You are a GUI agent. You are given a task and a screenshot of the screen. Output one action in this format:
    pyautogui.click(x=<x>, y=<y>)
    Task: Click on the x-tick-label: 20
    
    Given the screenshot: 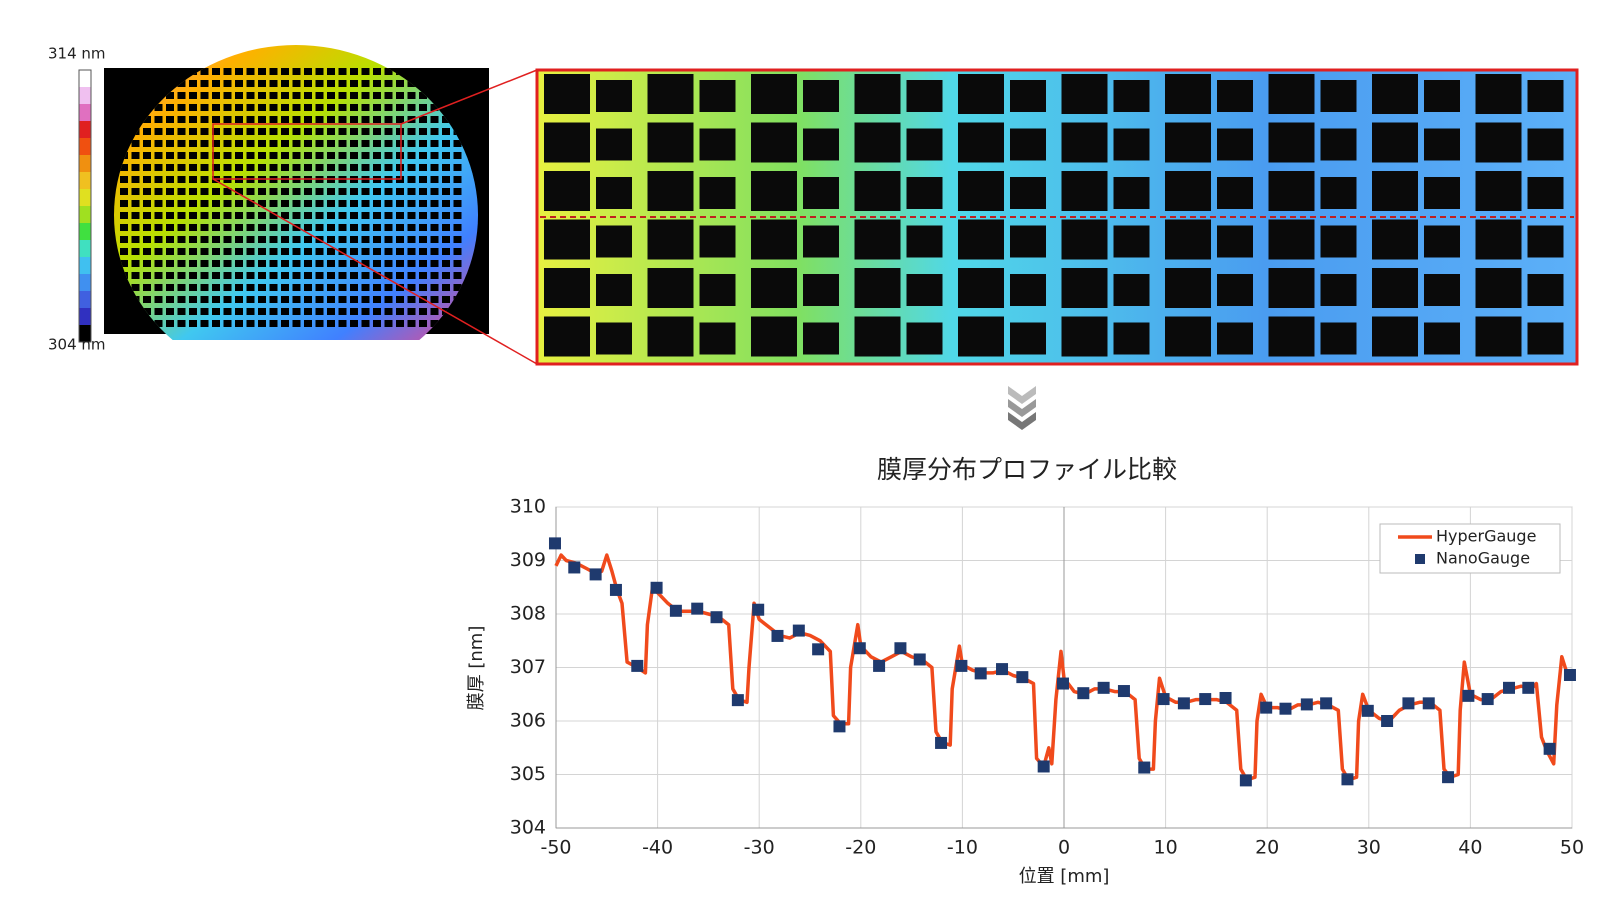 What is the action you would take?
    pyautogui.click(x=1267, y=848)
    